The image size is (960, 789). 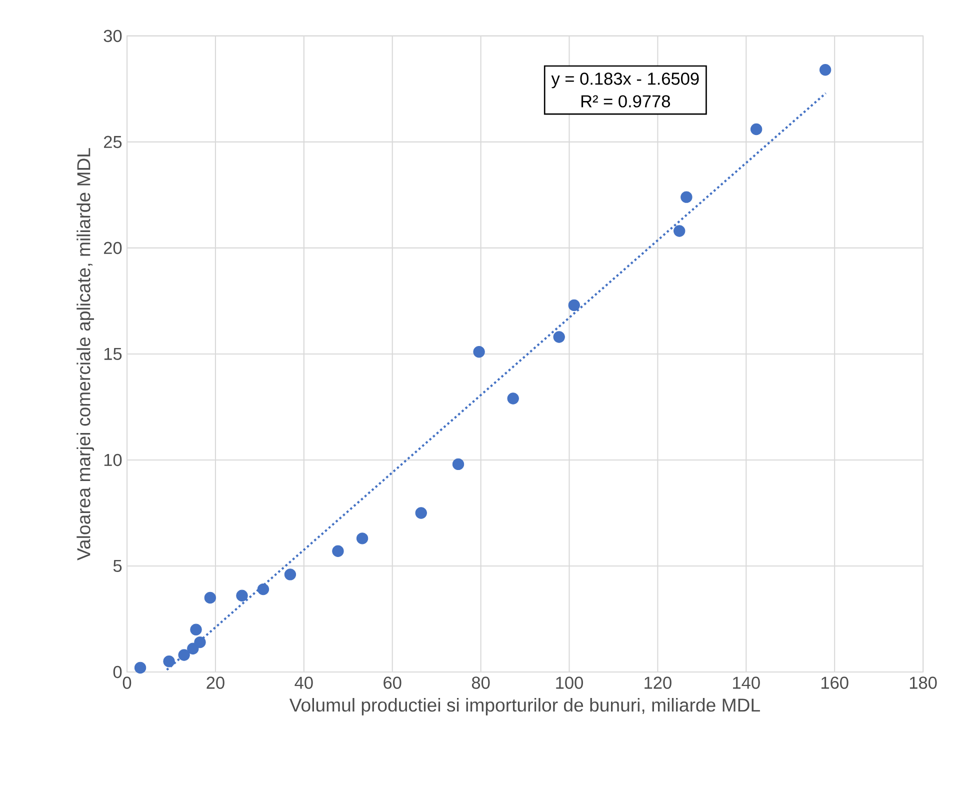 What do you see at coordinates (393, 682) in the screenshot?
I see `x-tick-label: 60` at bounding box center [393, 682].